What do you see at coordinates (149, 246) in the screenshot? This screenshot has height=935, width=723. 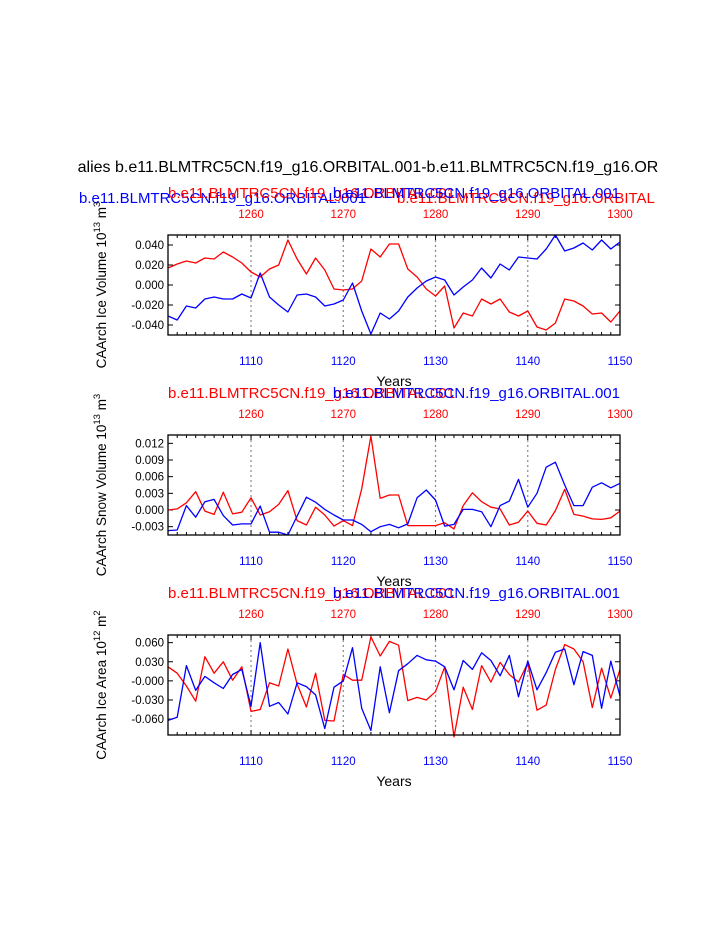 I see `y-tick-label: 0.040` at bounding box center [149, 246].